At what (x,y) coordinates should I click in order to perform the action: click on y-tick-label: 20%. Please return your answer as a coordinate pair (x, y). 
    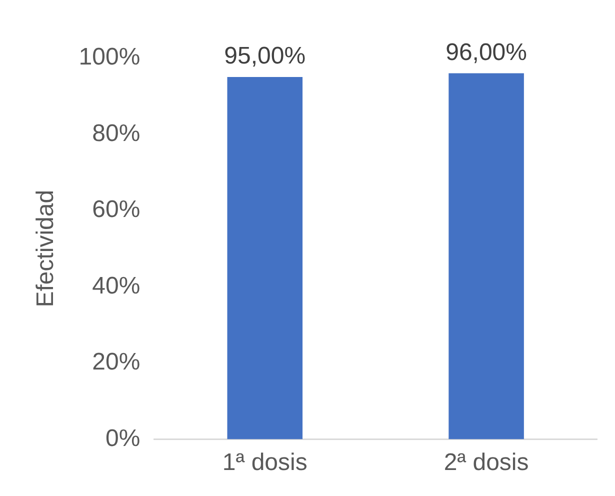
    Looking at the image, I should click on (116, 362).